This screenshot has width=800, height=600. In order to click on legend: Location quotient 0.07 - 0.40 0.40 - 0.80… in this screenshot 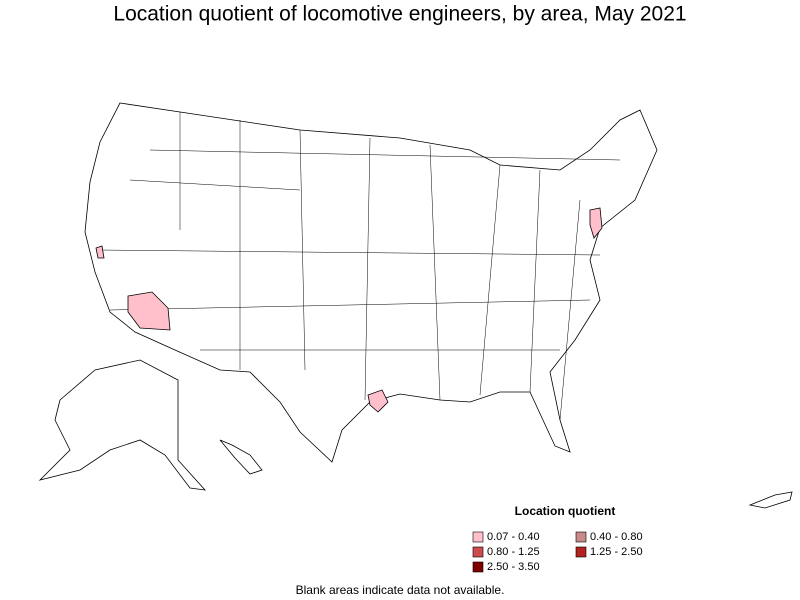, I will do `click(557, 538)`.